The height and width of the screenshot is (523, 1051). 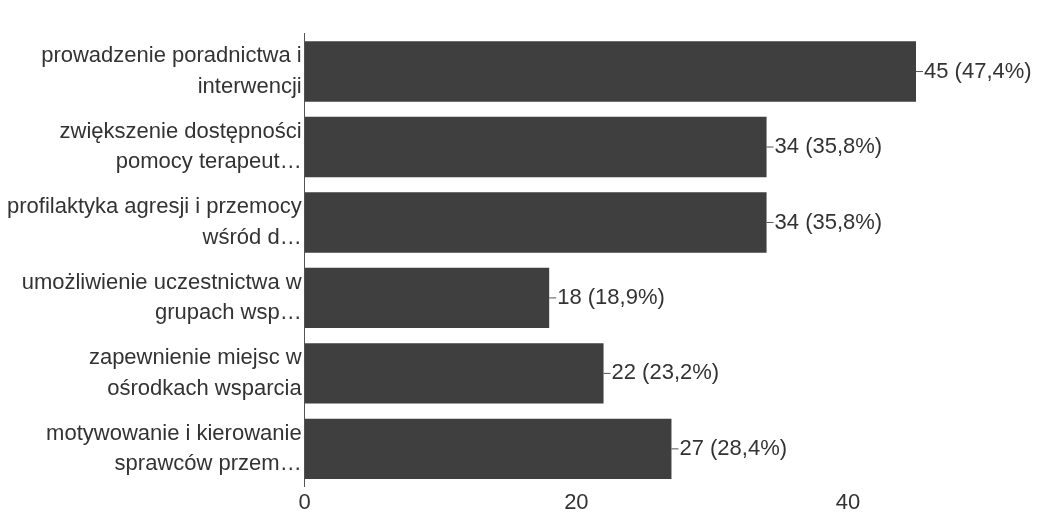 I want to click on y-tick-label: prowadzenie poradnictwa i interwencji, so click(x=171, y=70).